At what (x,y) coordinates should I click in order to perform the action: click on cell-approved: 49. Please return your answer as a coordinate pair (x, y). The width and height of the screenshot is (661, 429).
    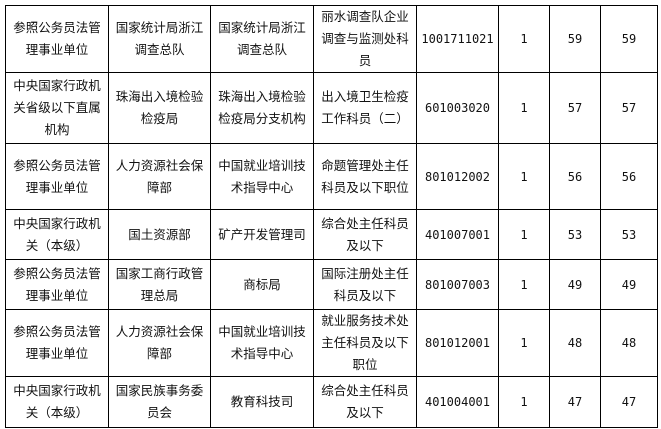
    Looking at the image, I should click on (629, 284).